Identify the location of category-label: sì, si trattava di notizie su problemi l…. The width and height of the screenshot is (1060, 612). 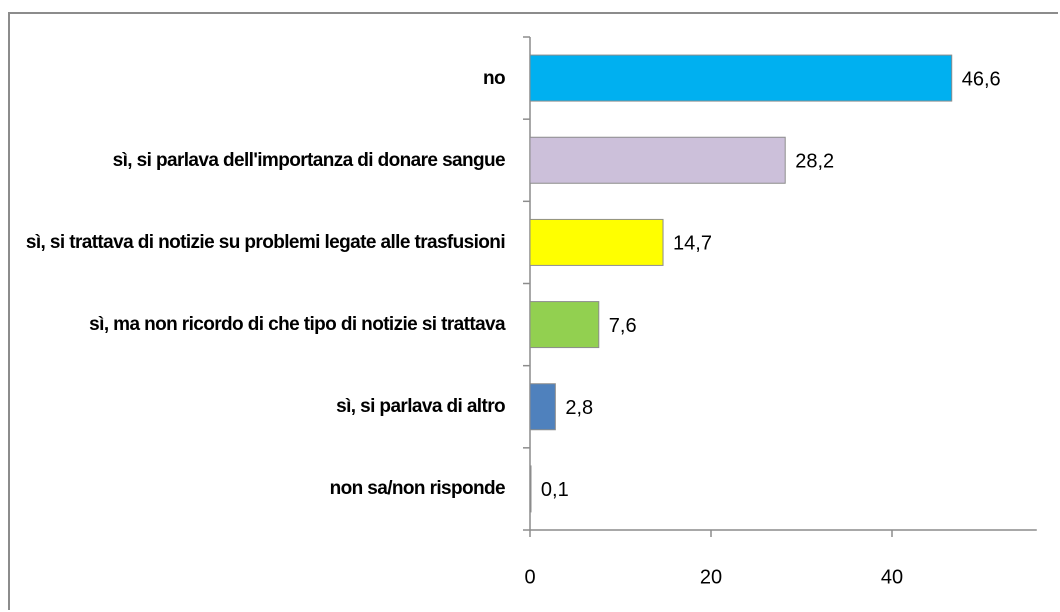
(265, 242).